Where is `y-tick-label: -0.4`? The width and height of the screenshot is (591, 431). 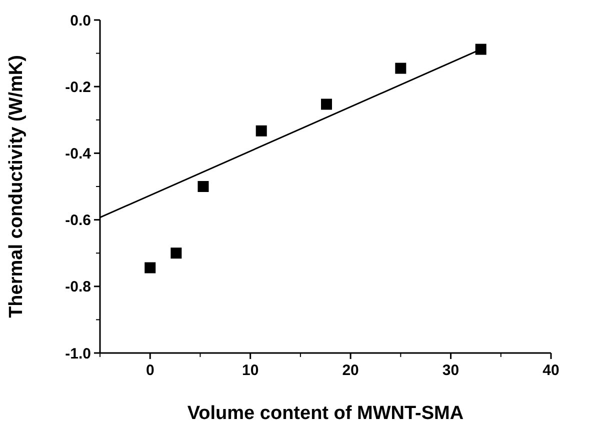
y-tick-label: -0.4 is located at coordinates (78, 153).